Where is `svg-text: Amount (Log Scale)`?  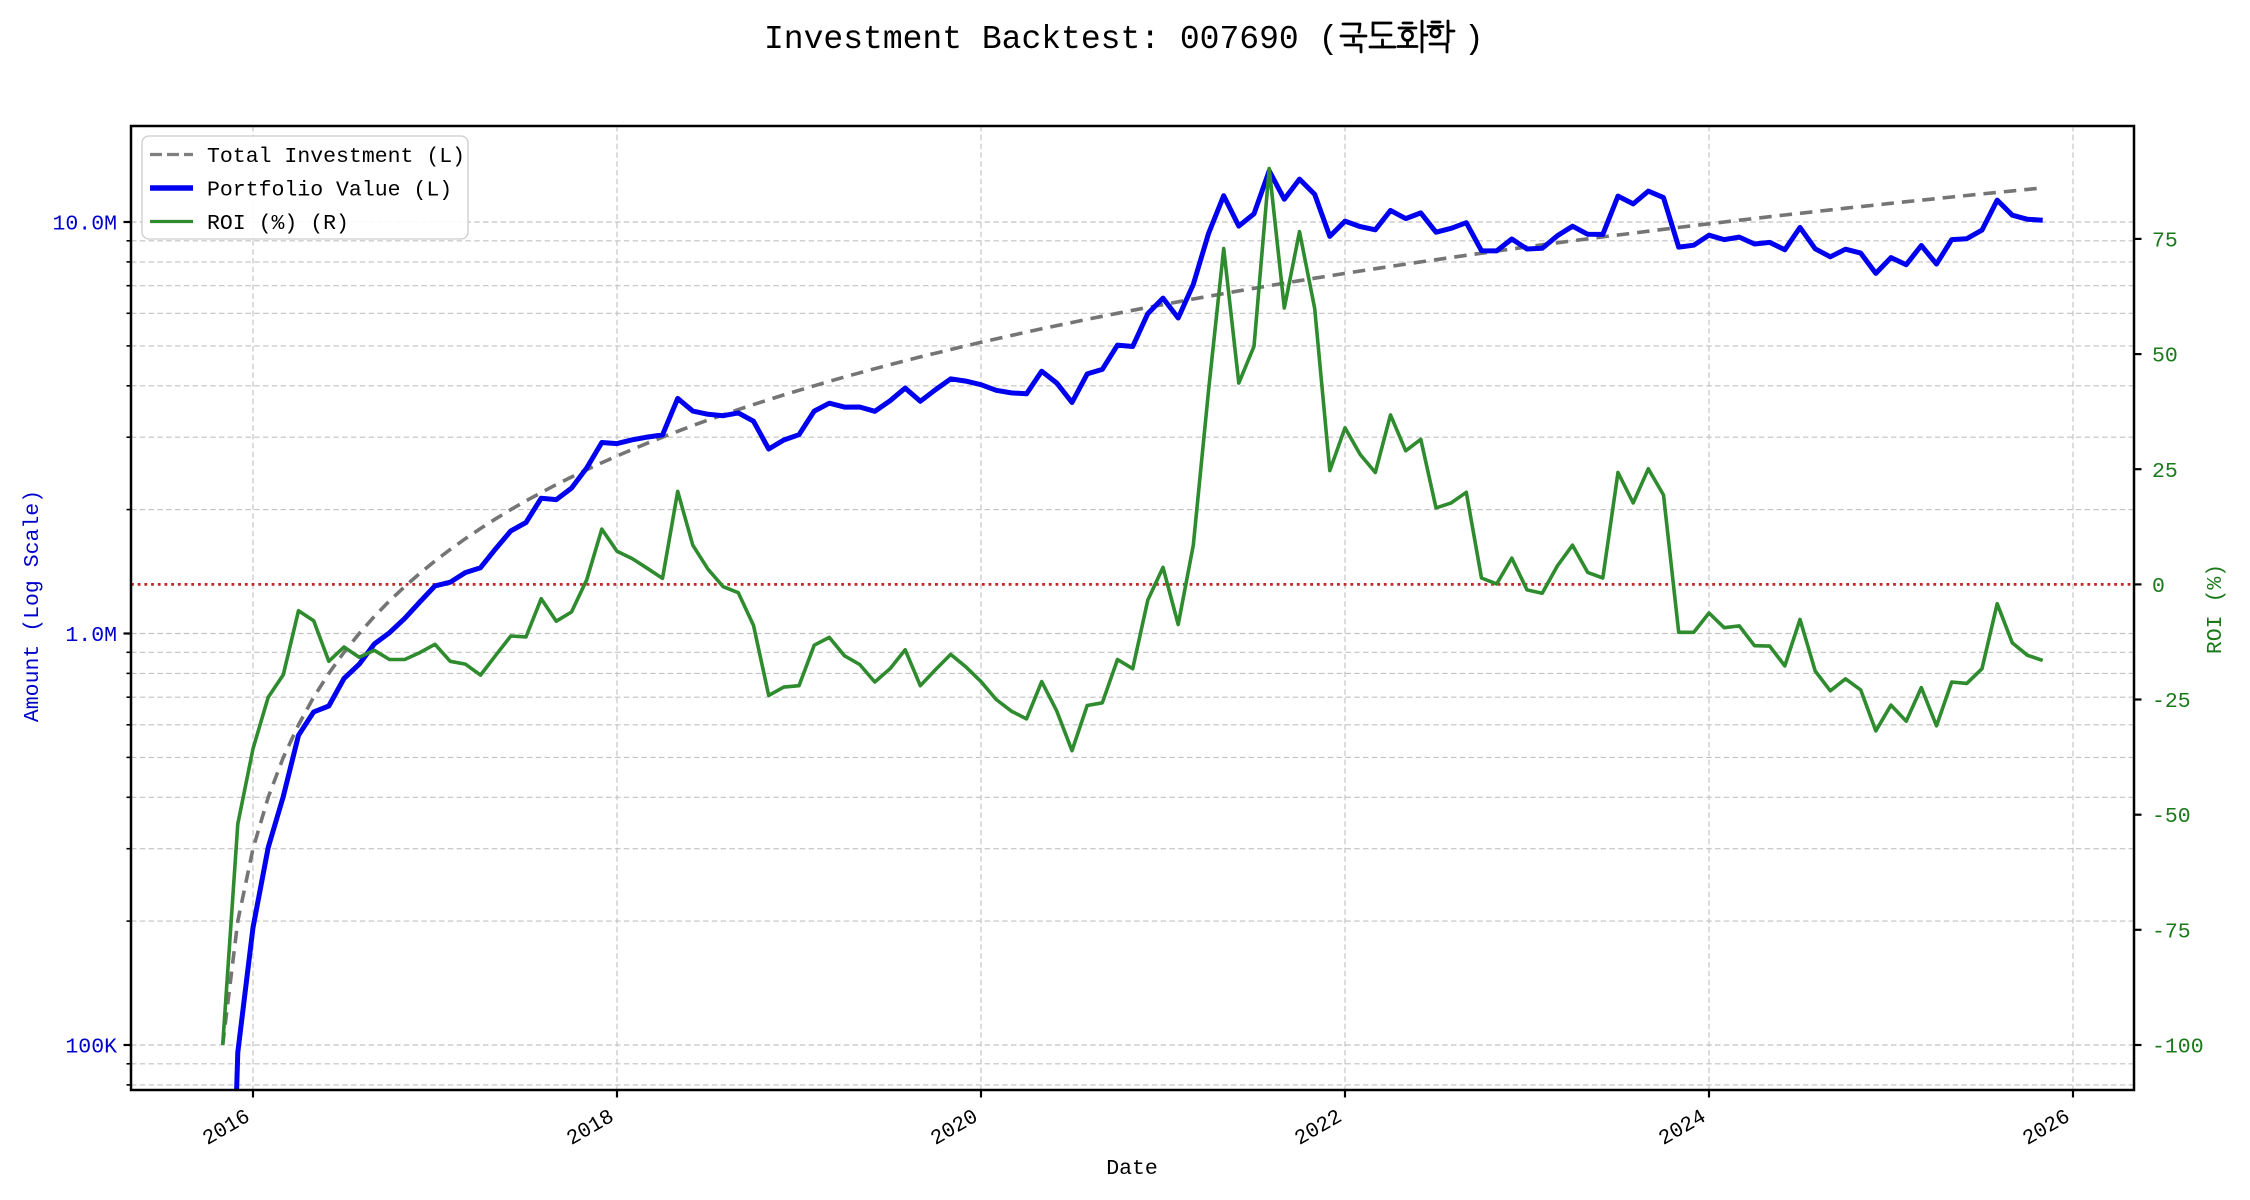 svg-text: Amount (Log Scale) is located at coordinates (33, 606).